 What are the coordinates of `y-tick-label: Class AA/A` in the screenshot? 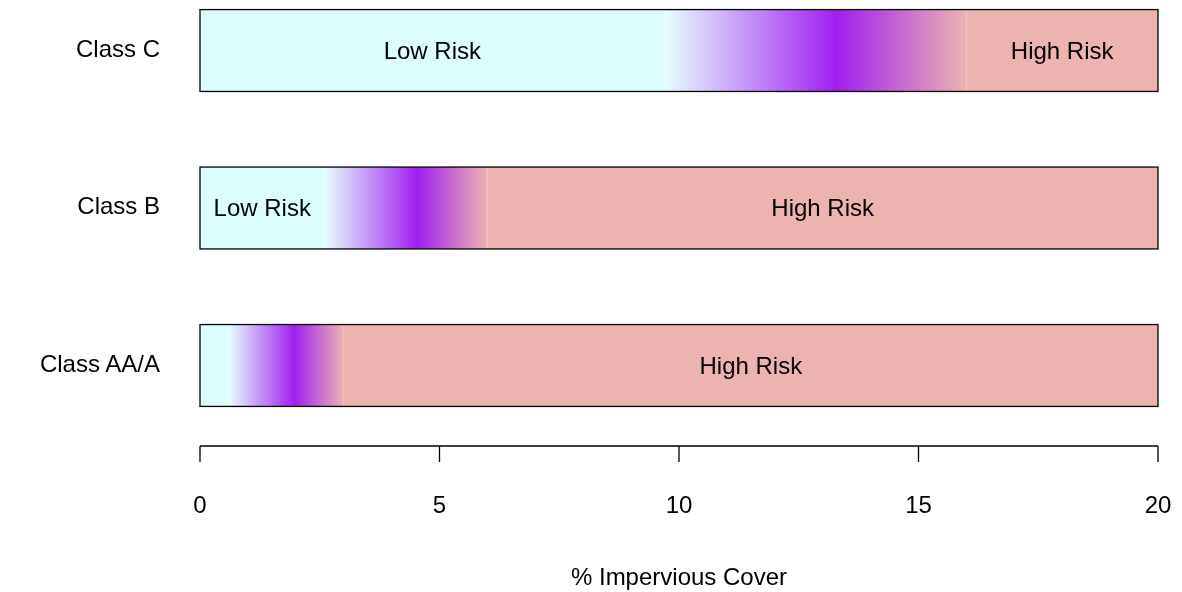 It's located at (99, 363).